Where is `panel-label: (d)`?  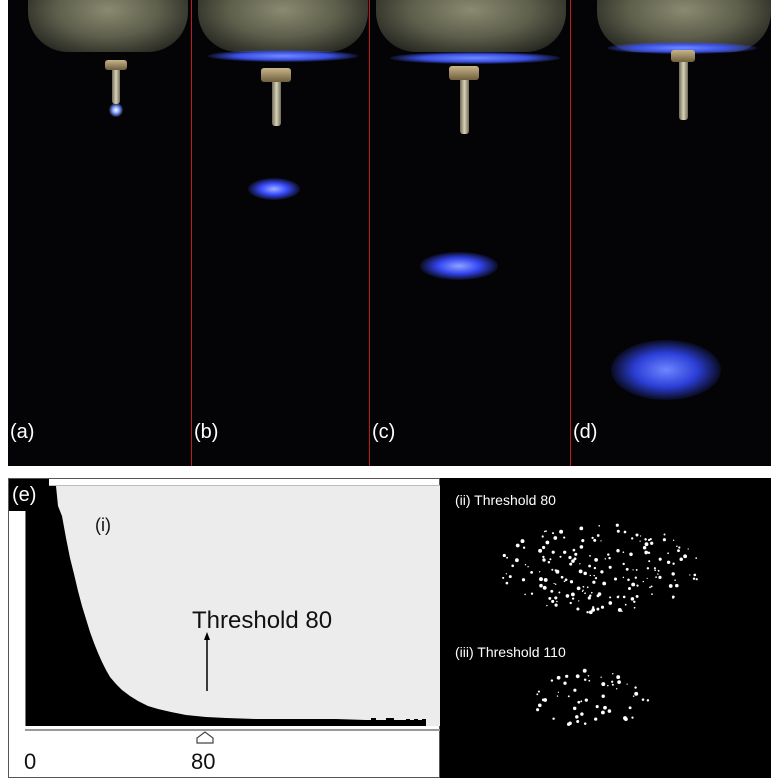
panel-label: (d) is located at coordinates (585, 432).